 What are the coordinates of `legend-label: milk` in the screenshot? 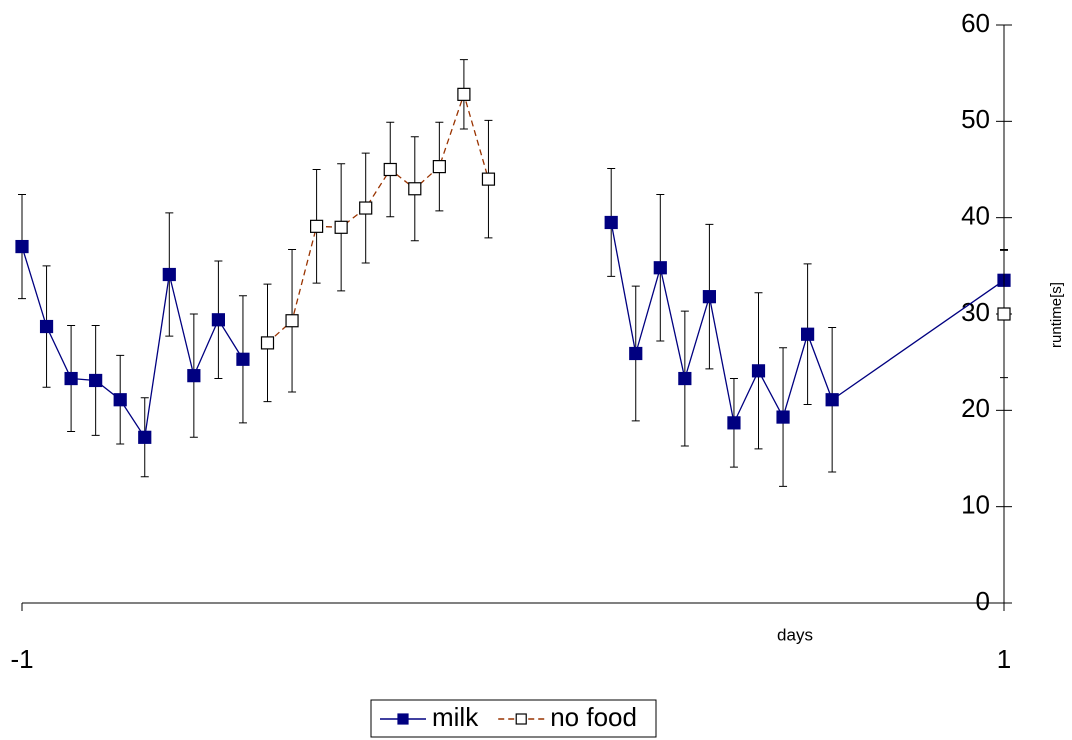 It's located at (455, 717).